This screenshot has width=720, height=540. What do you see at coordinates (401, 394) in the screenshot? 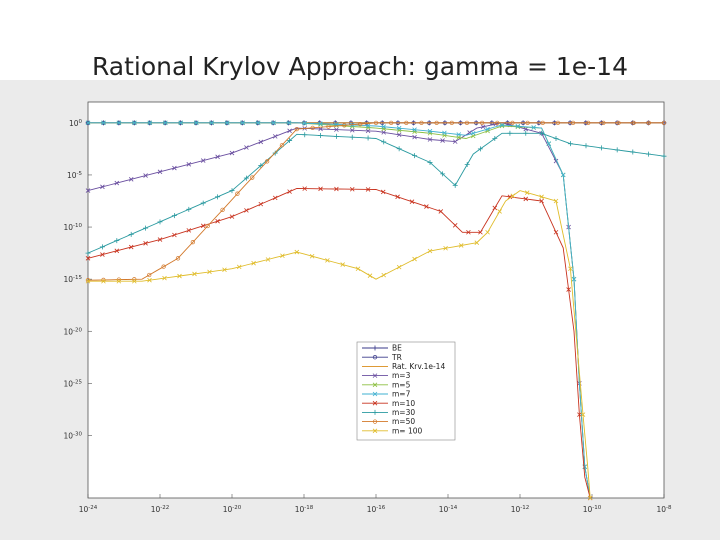
I see `legend-label: m=7` at bounding box center [401, 394].